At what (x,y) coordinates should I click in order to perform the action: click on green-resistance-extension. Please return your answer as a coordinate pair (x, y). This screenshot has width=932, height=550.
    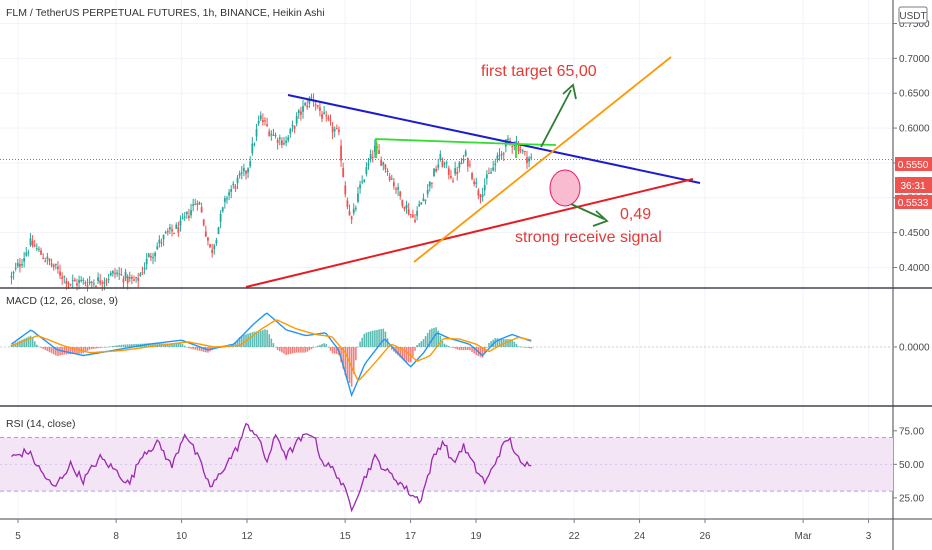
    Looking at the image, I should click on (536, 144).